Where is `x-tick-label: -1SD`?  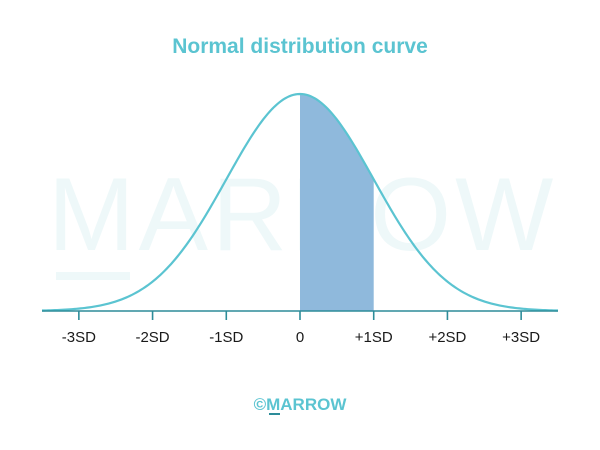 x-tick-label: -1SD is located at coordinates (226, 337).